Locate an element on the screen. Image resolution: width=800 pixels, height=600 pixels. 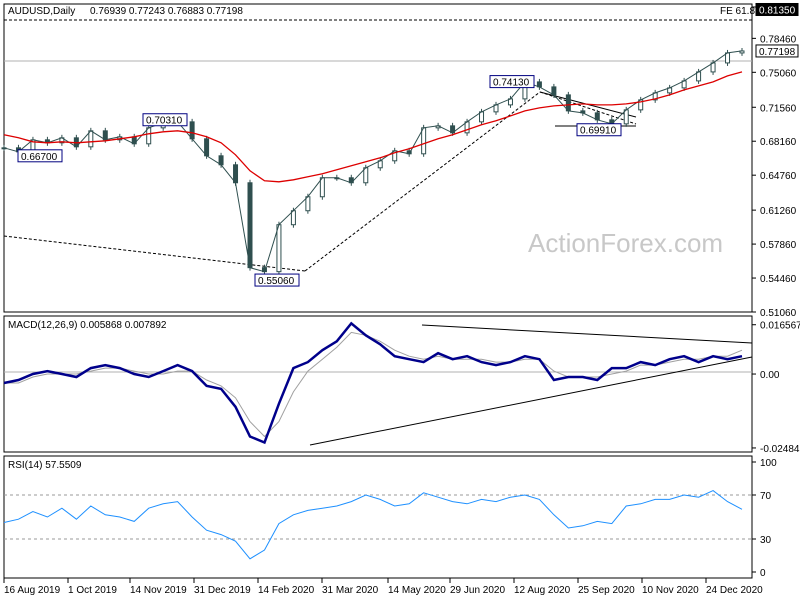
price-callout-label: 0.66700 is located at coordinates (39, 157).